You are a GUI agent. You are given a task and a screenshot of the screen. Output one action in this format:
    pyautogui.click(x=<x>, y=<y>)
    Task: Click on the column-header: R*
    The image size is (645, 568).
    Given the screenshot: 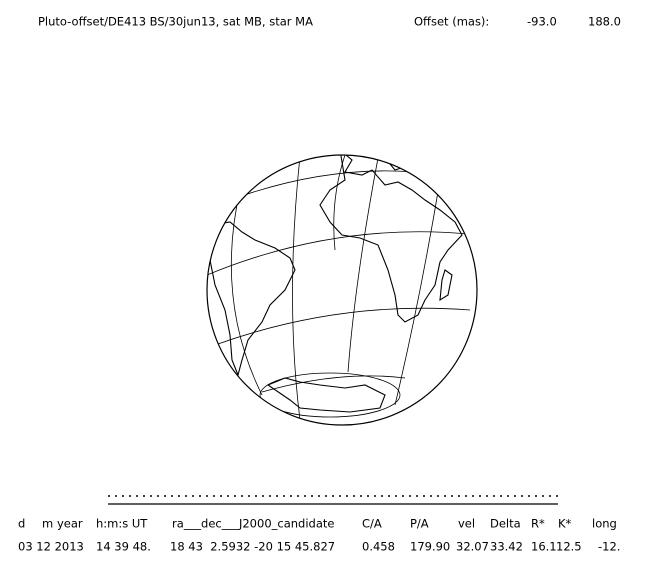 What is the action you would take?
    pyautogui.click(x=538, y=524)
    